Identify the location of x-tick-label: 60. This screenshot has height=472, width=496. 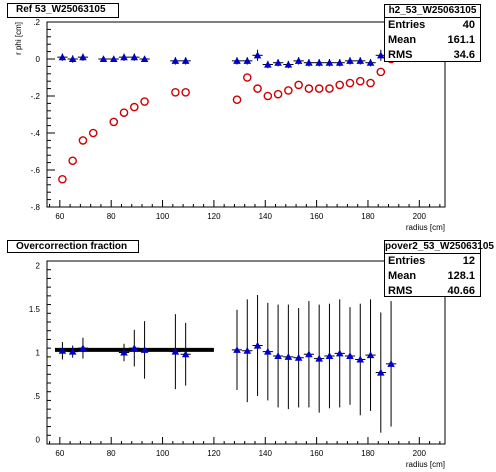
(59, 453).